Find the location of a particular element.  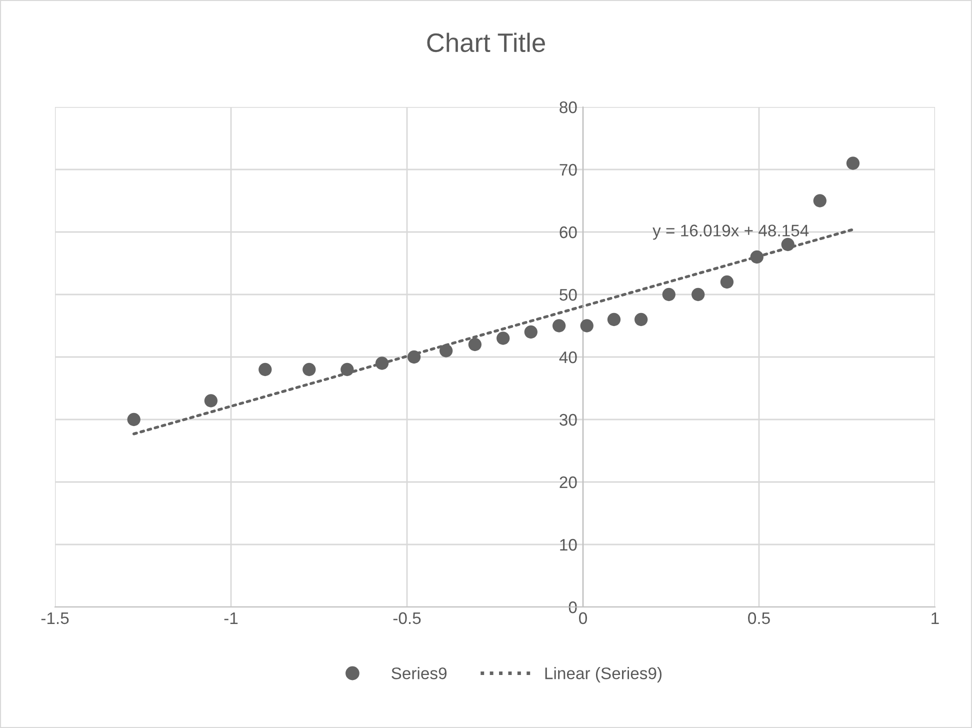

x-tick-label: 1 is located at coordinates (935, 618).